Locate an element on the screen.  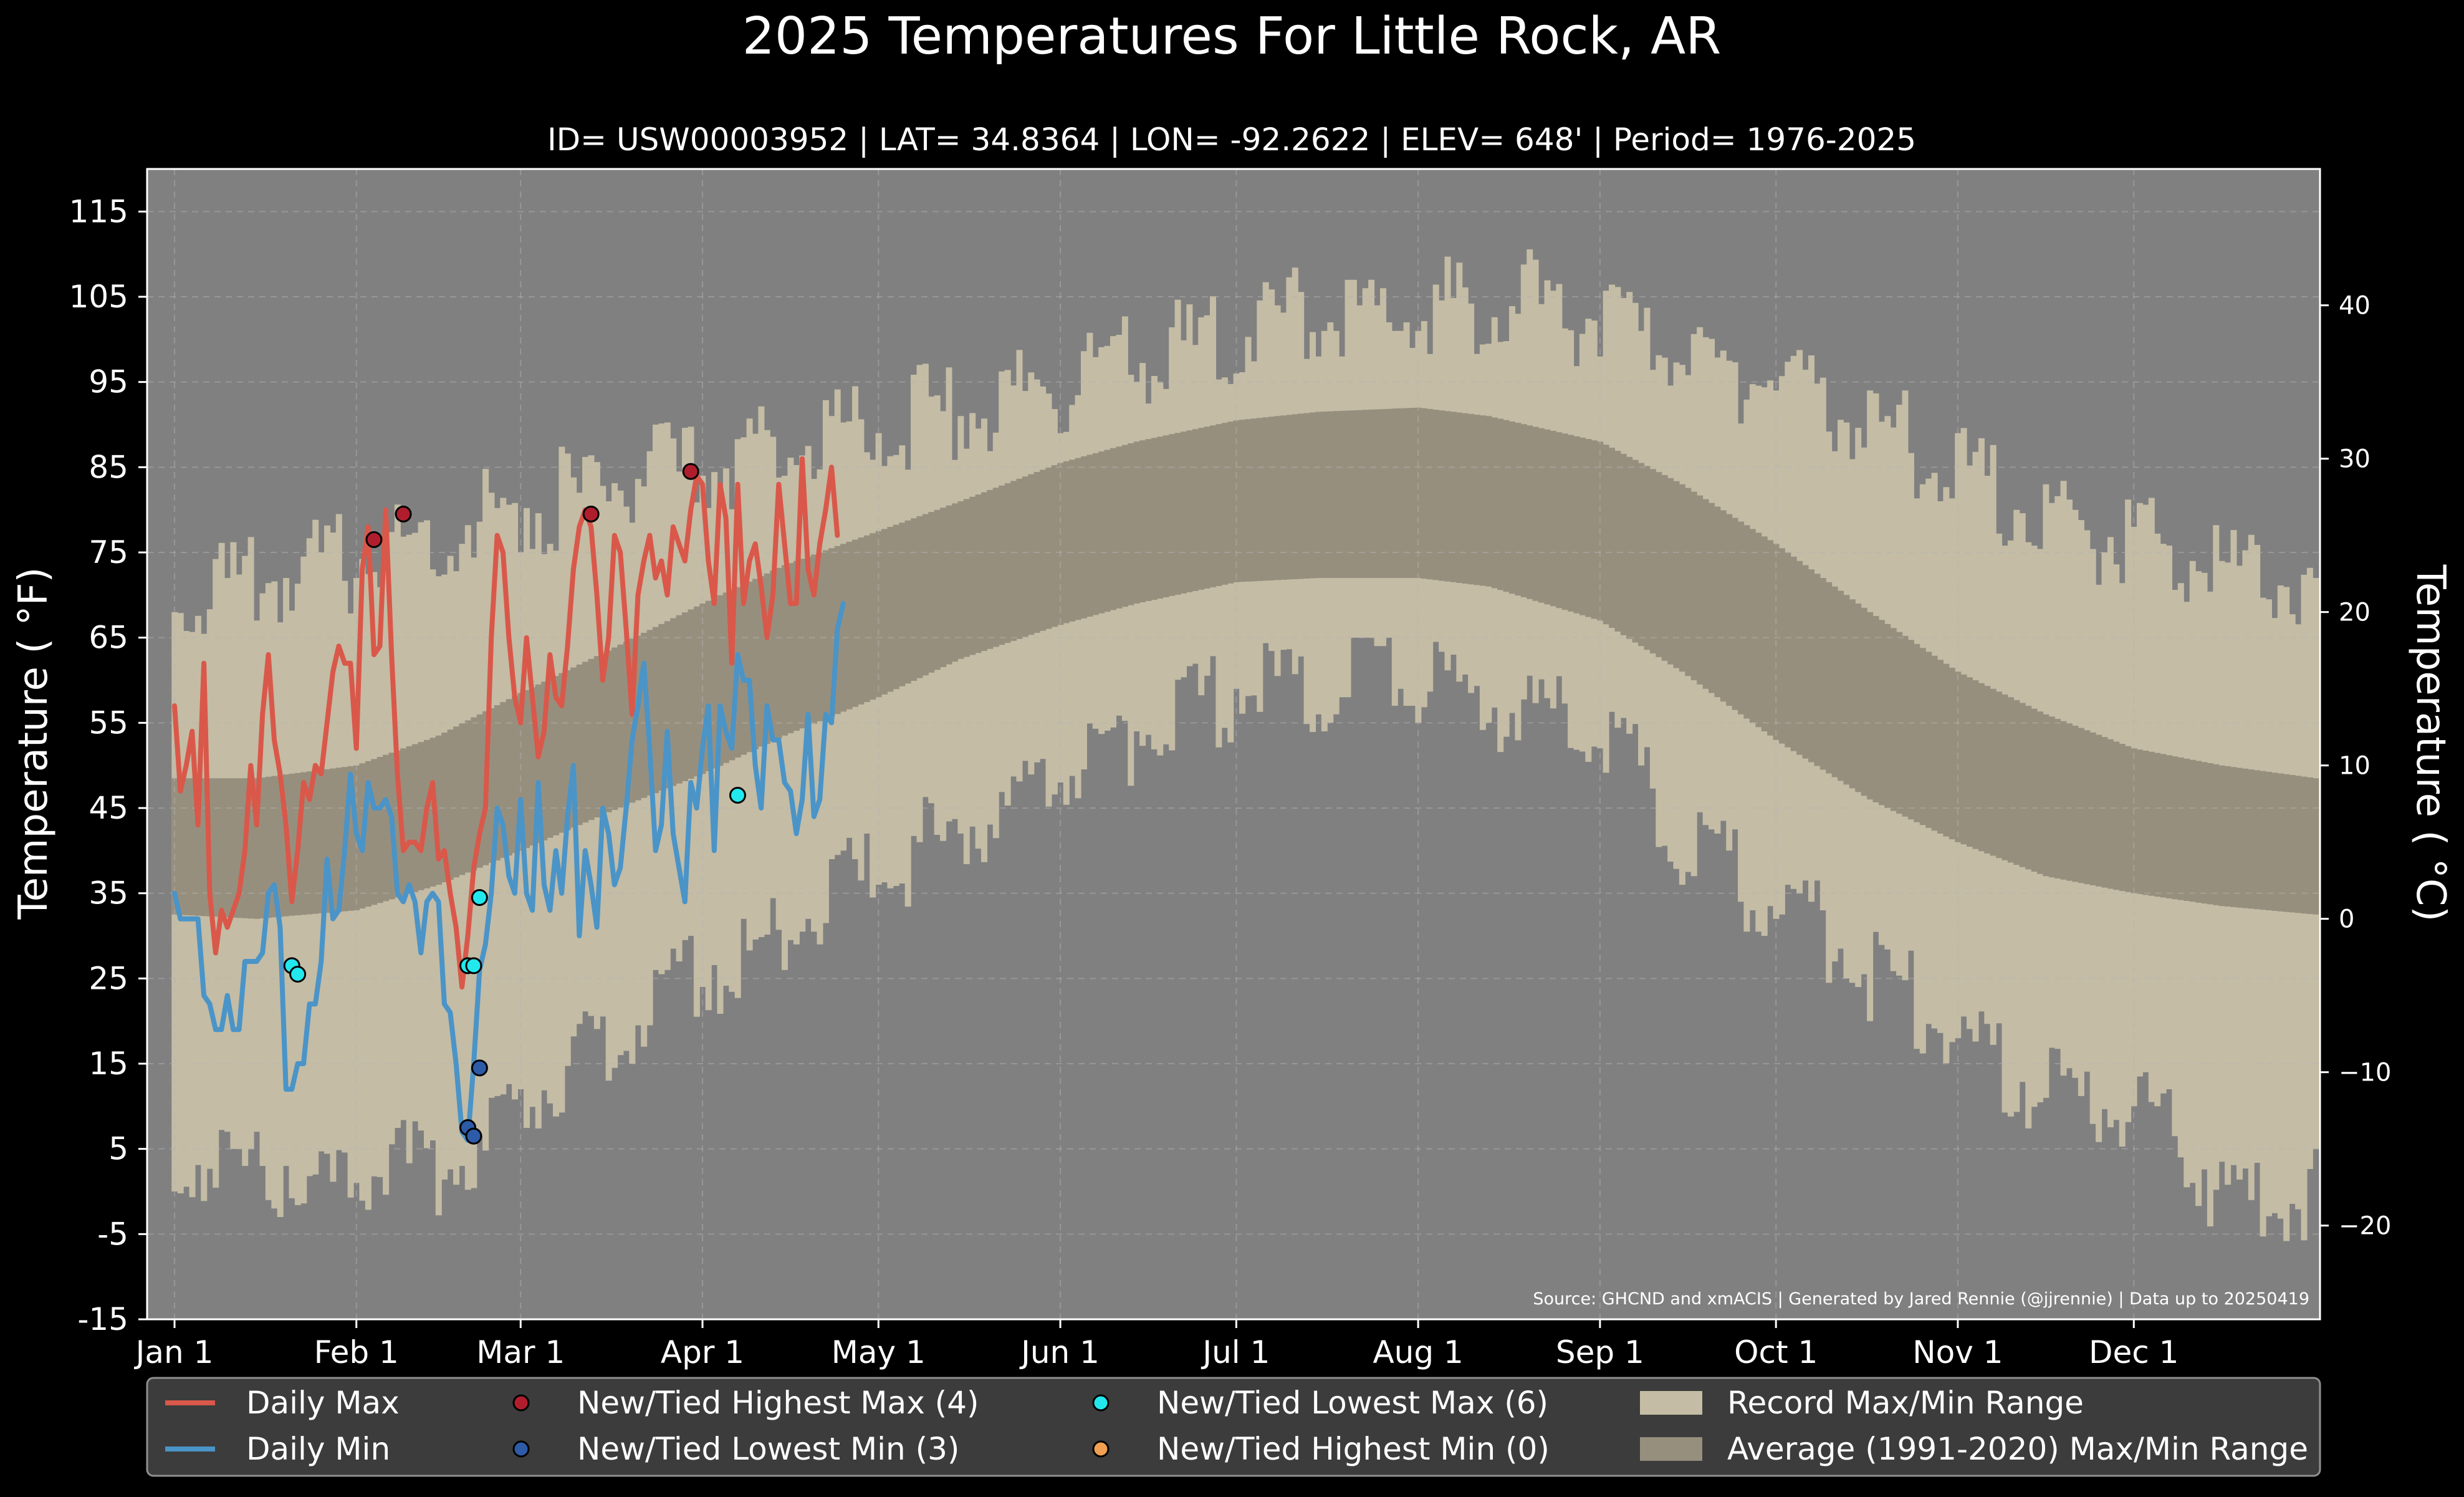
series-line-daily-max is located at coordinates (506, 722).